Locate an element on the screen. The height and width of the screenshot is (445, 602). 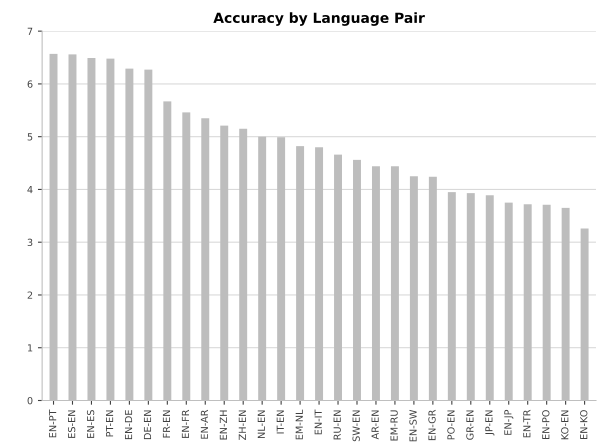
x-tick-label: EN-ZH is located at coordinates (223, 425).